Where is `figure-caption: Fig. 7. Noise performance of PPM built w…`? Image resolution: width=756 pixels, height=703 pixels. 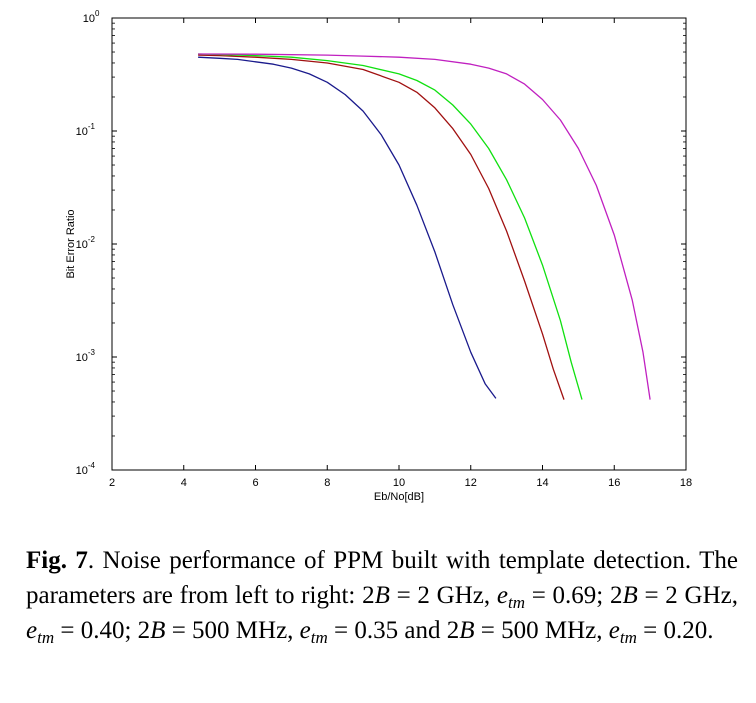
figure-caption: Fig. 7. Noise performance of PPM built w… is located at coordinates (382, 595).